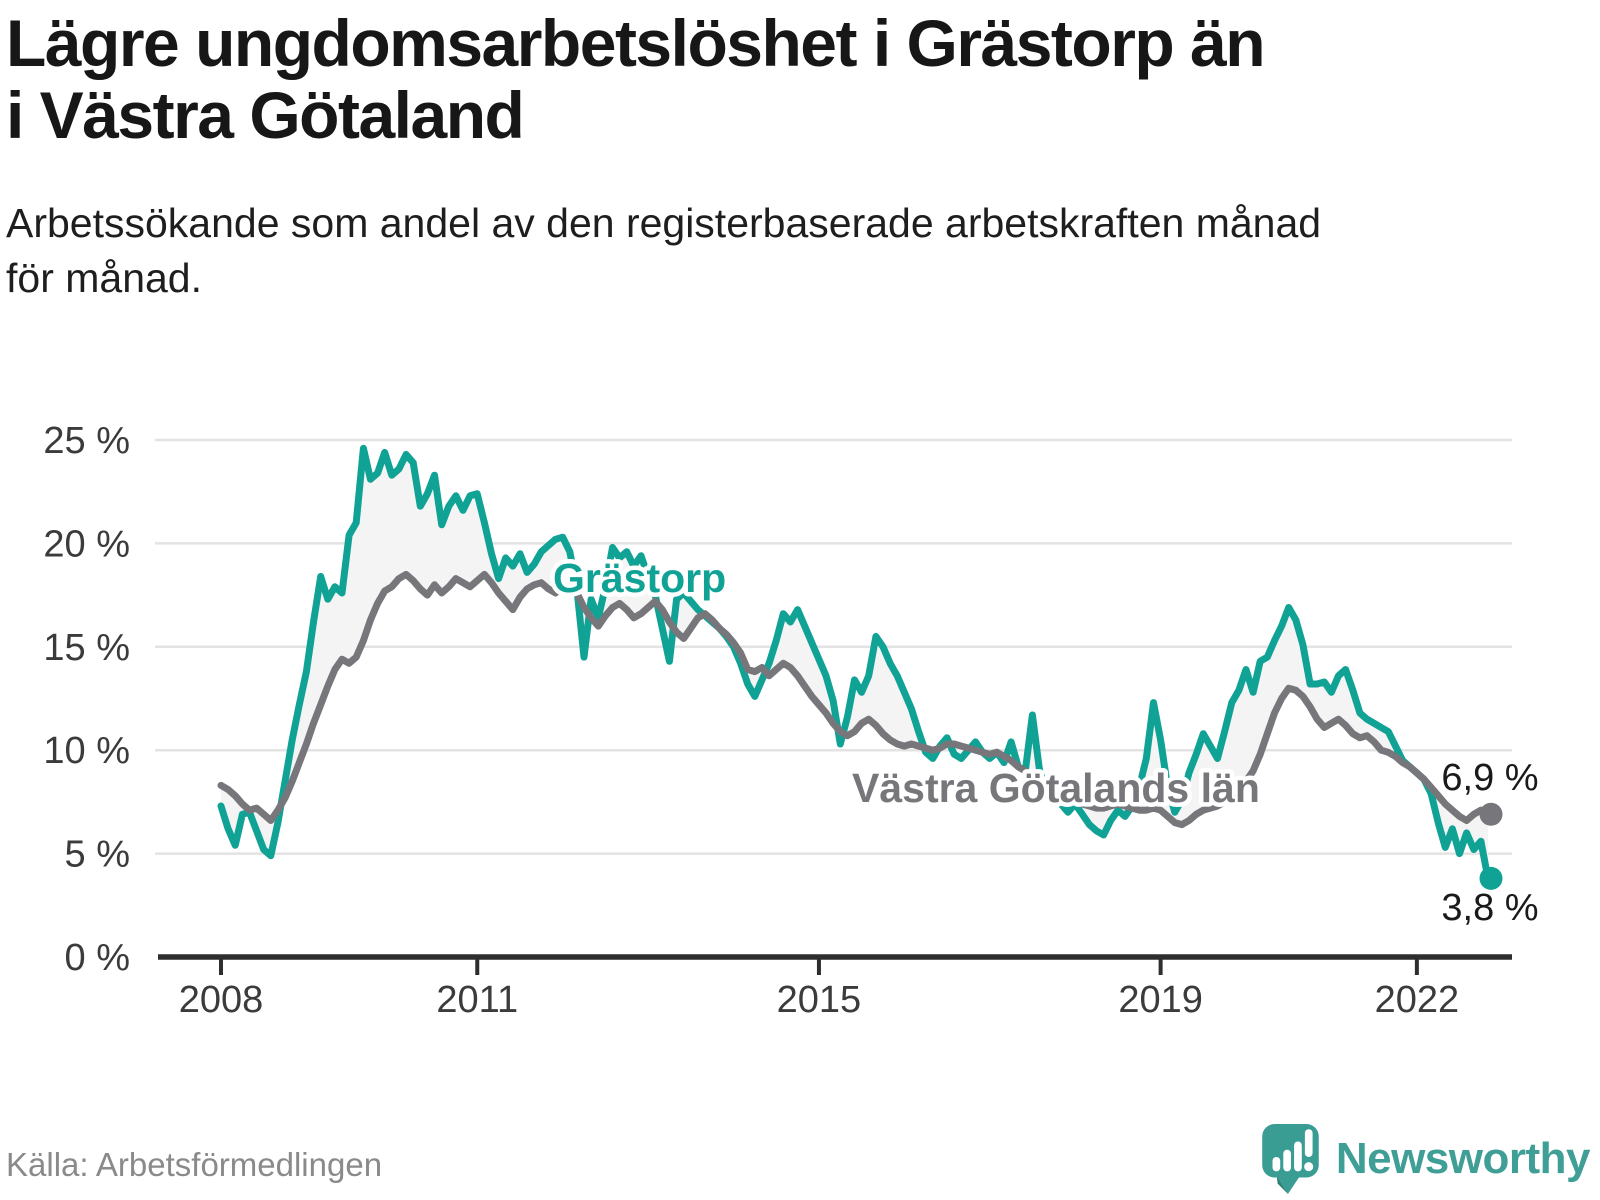  What do you see at coordinates (86, 544) in the screenshot?
I see `y-tick-label: 20 %` at bounding box center [86, 544].